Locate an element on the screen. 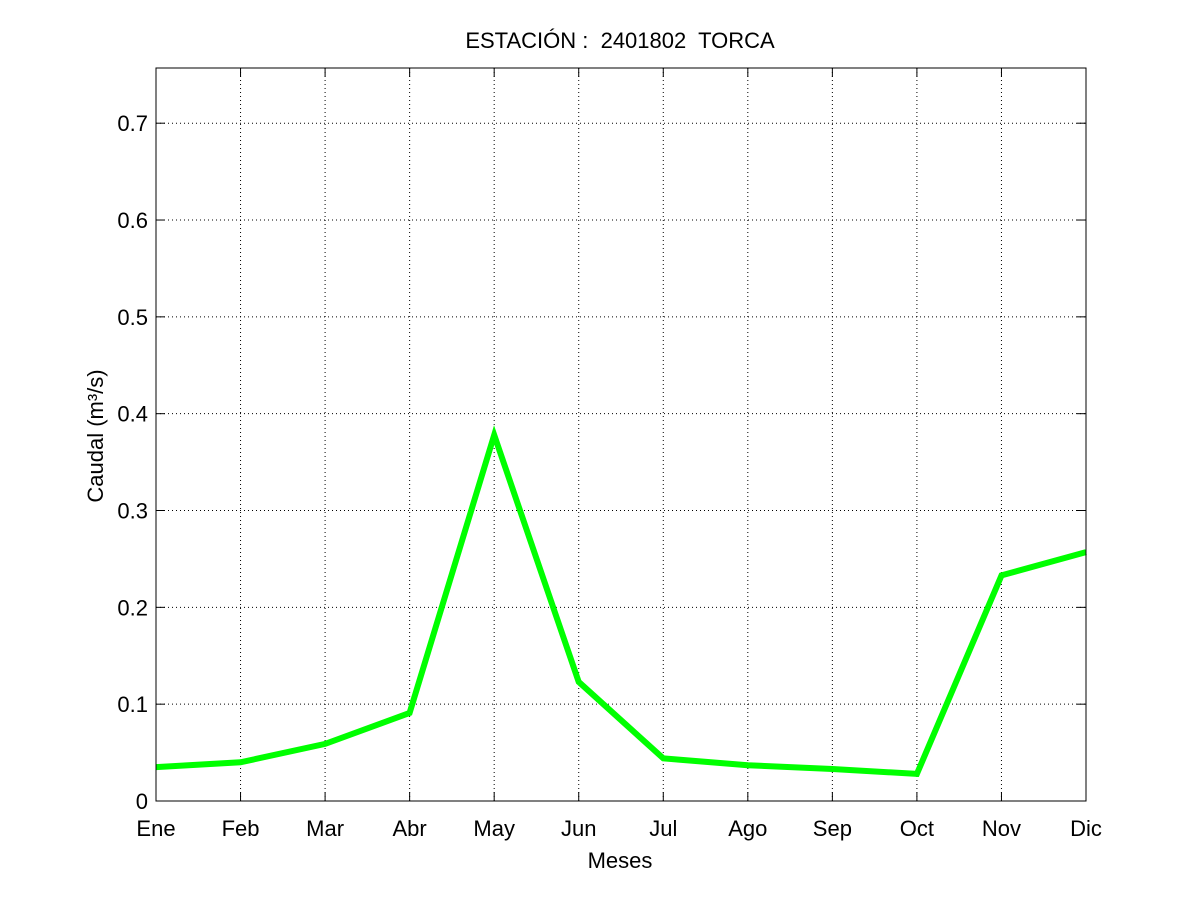  x-tick-label: Nov is located at coordinates (1001, 828).